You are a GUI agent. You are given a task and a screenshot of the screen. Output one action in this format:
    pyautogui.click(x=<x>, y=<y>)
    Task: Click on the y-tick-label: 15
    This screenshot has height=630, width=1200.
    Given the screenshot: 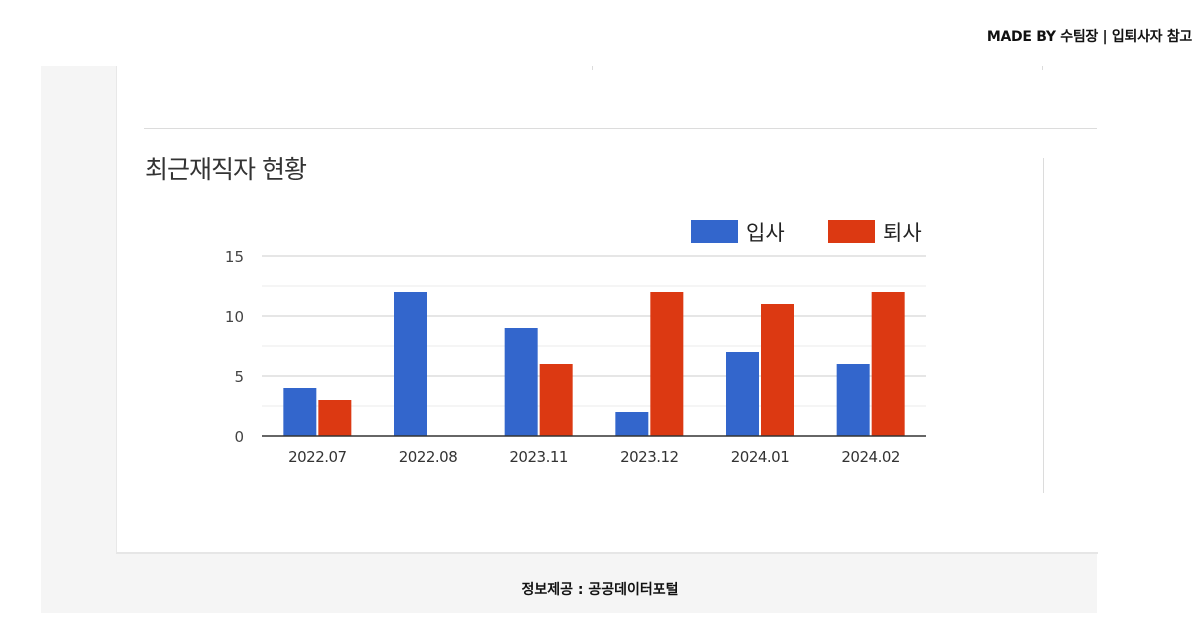 What is the action you would take?
    pyautogui.click(x=234, y=257)
    